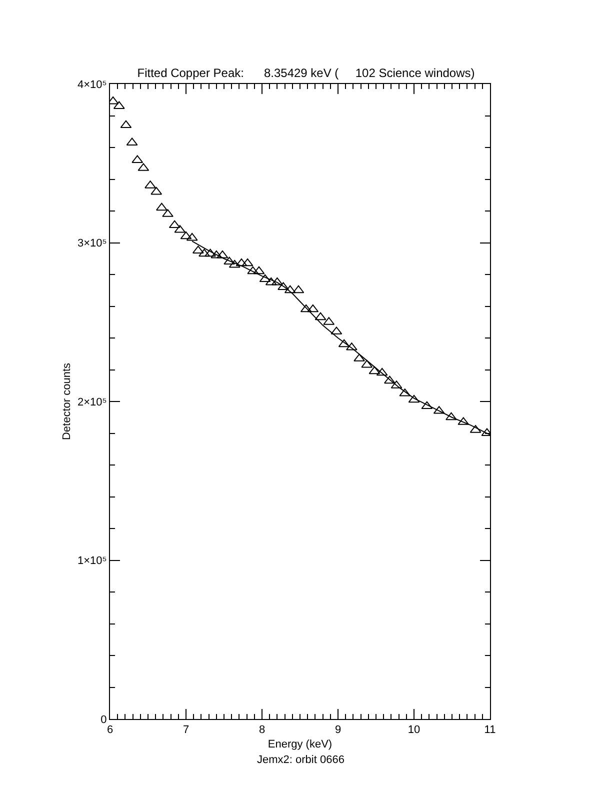 The height and width of the screenshot is (792, 612). Describe the element at coordinates (92, 244) in the screenshot. I see `y-tick-label: 3×10⁵` at that location.